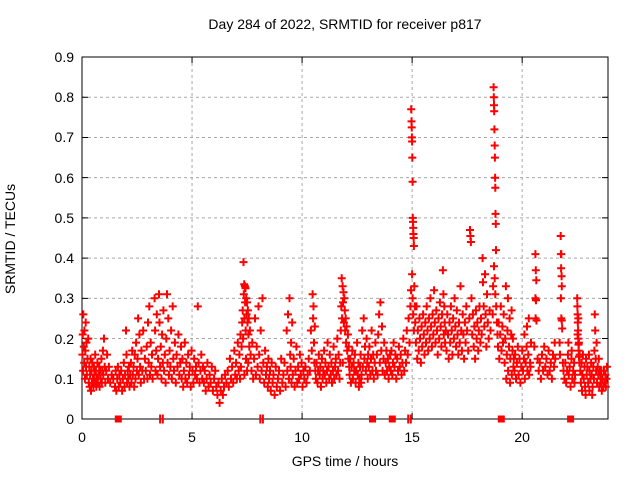 This screenshot has width=640, height=480. I want to click on y-tick-label: 0.4, so click(64, 258).